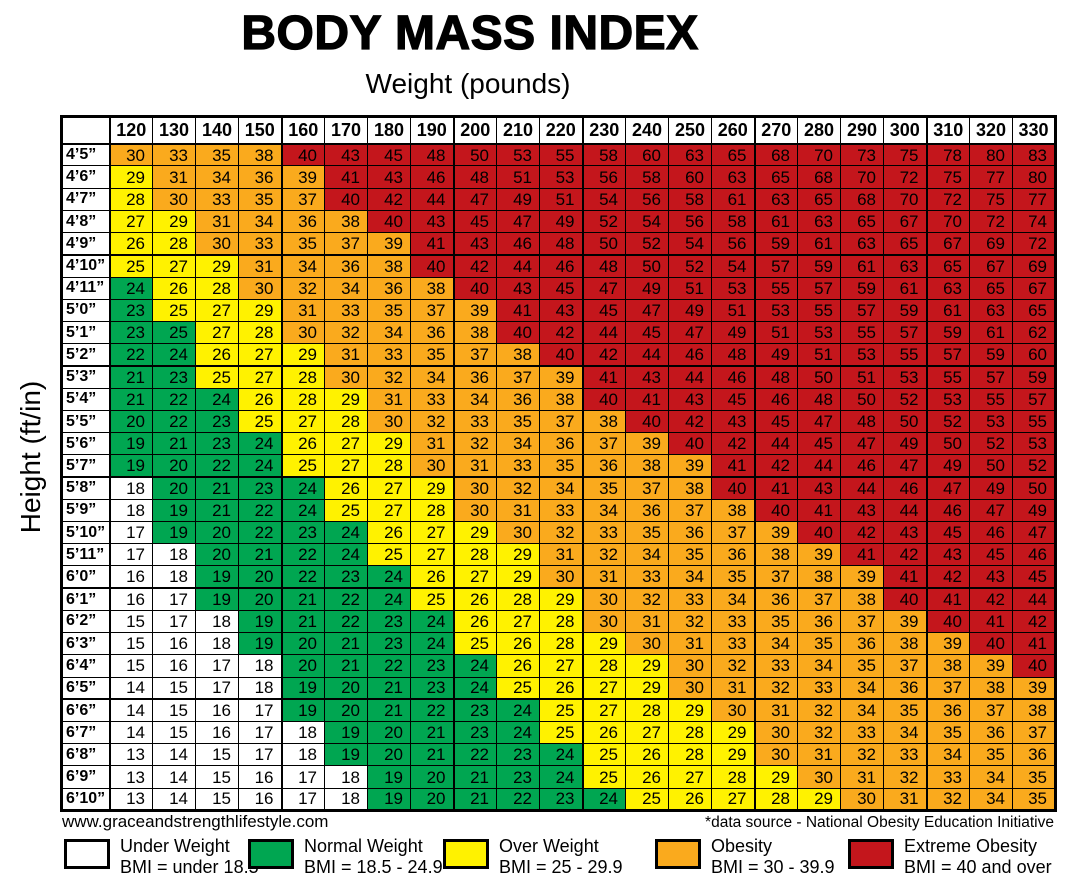 This screenshot has height=882, width=1078. I want to click on bmi-cell: 36, so click(561, 444).